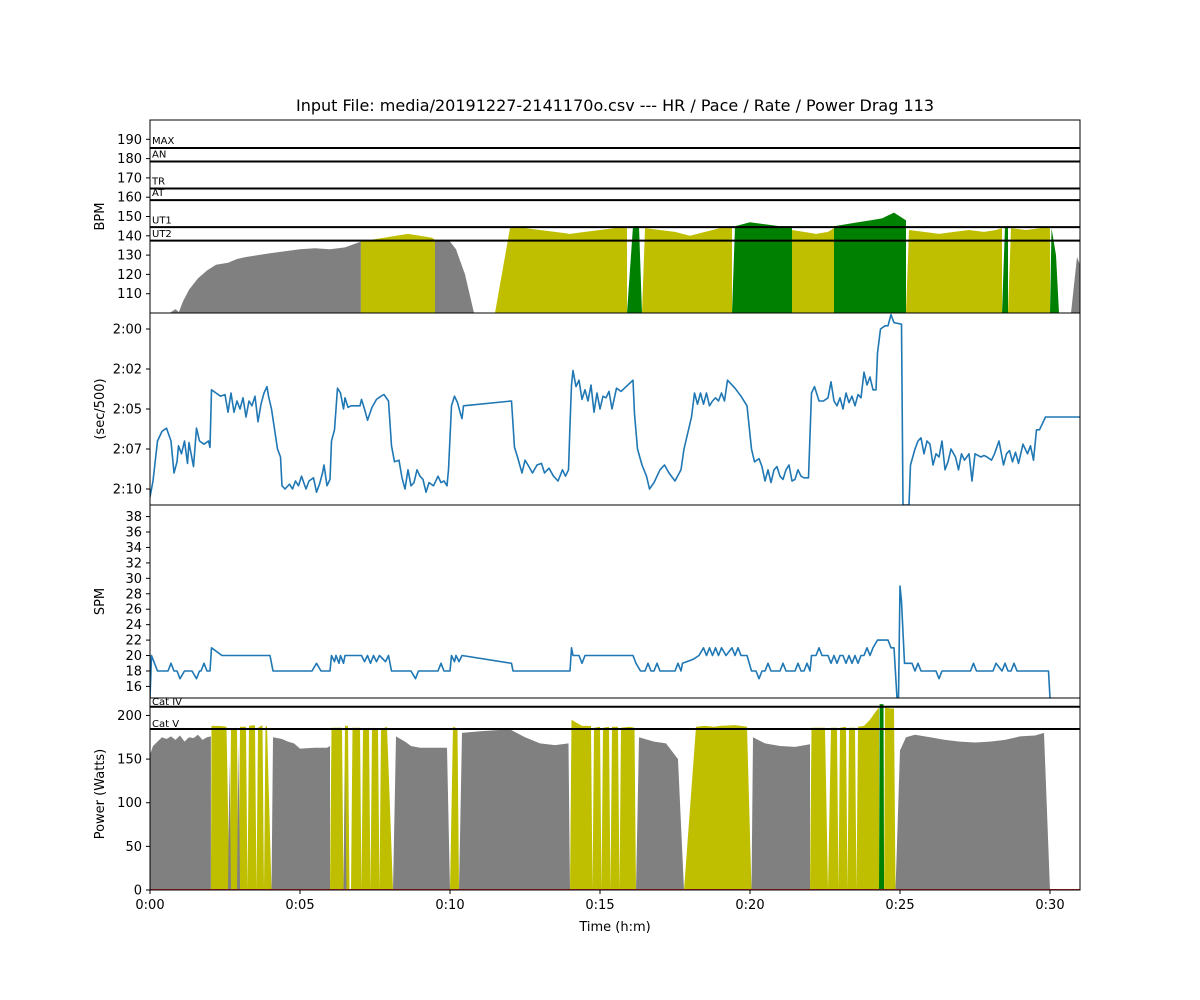 The image size is (1200, 1000). Describe the element at coordinates (133, 641) in the screenshot. I see `spm-y-tick-label: 22` at that location.